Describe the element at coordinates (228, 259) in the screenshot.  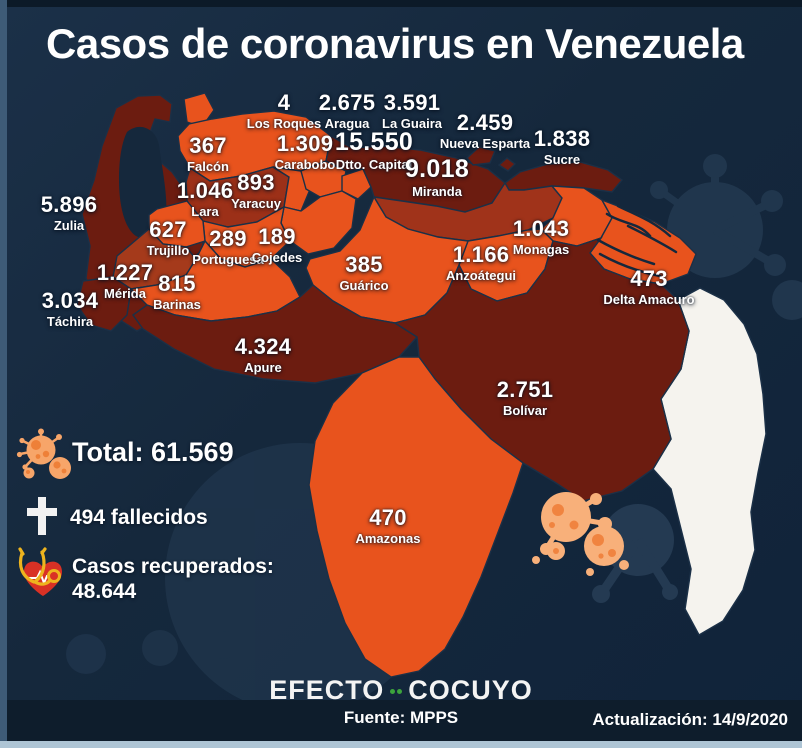
I see `state-name-label: Portuguesa` at that location.